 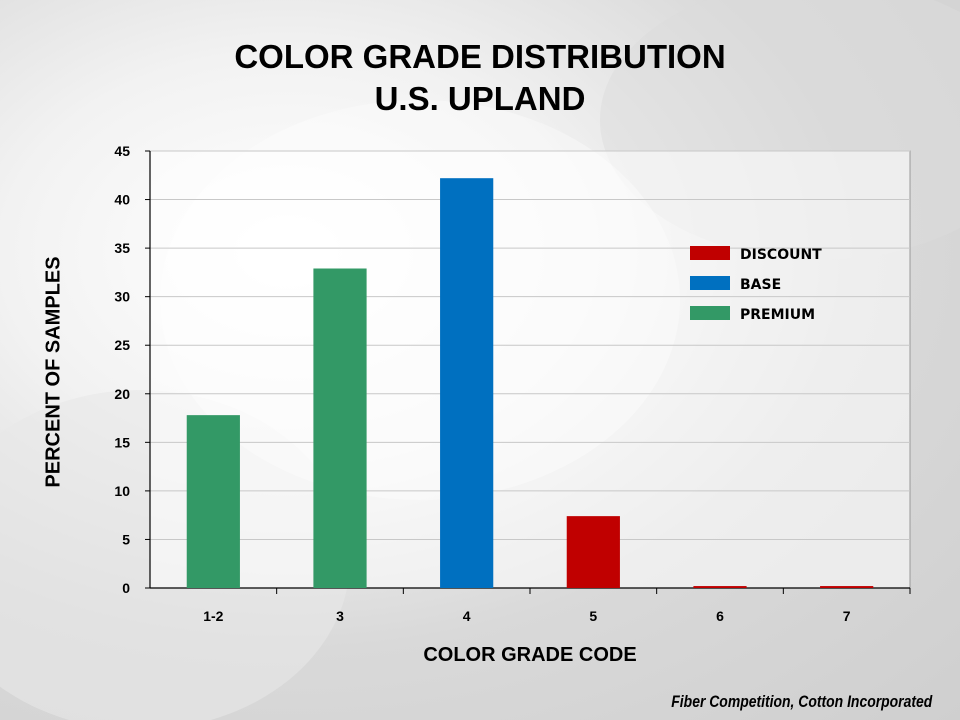 I want to click on x-axis-label: COLOR GRADE CODE, so click(x=530, y=655).